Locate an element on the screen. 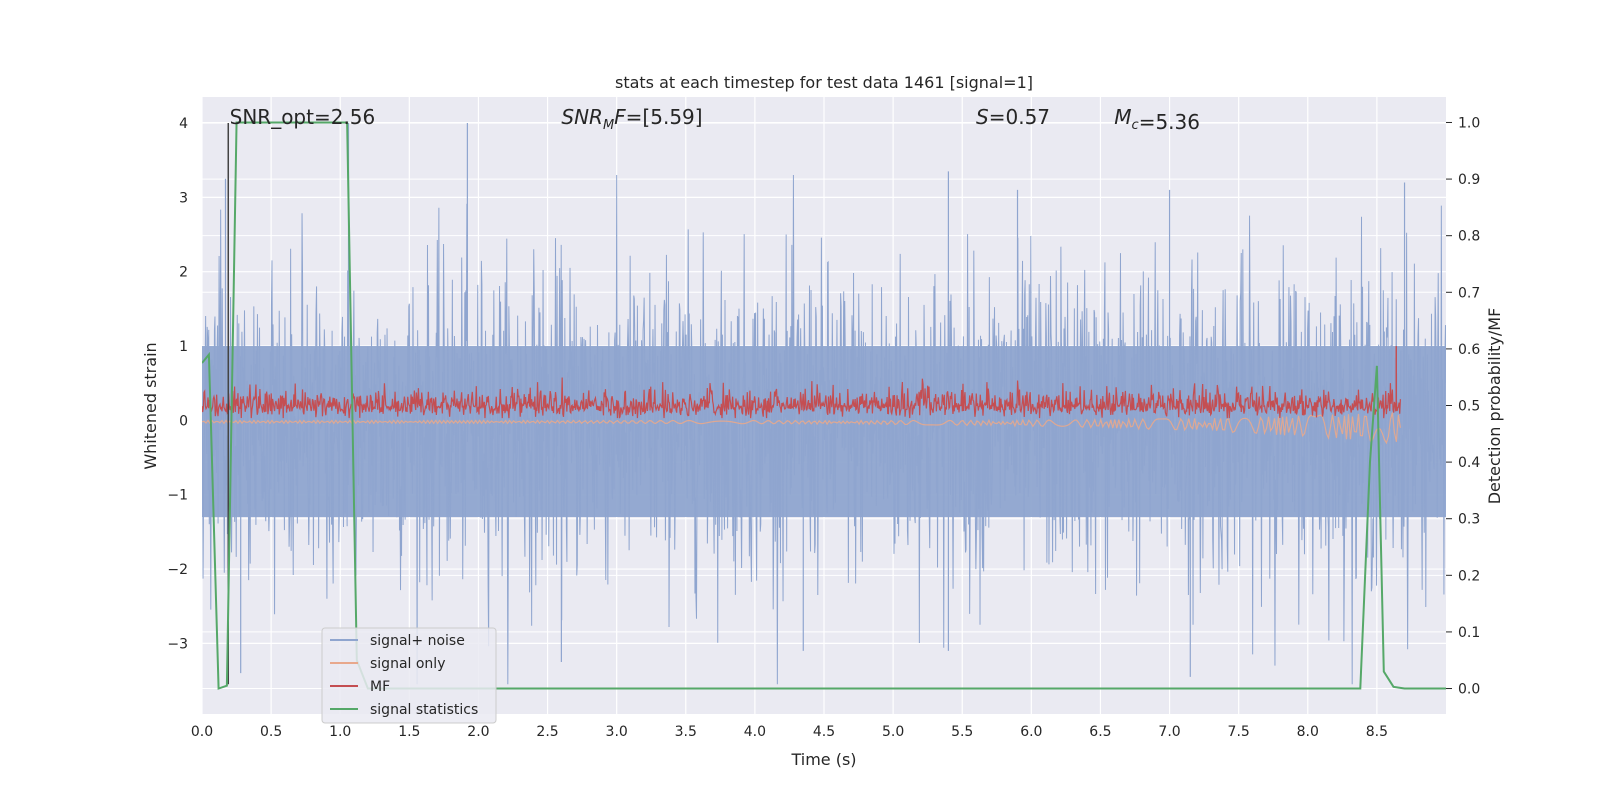  y-tick-label: −2 is located at coordinates (177, 570).